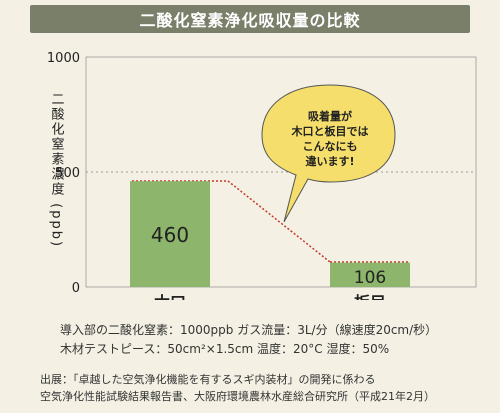 The height and width of the screenshot is (413, 500). What do you see at coordinates (330, 131) in the screenshot?
I see `callout-line-2: 木口と板目では` at bounding box center [330, 131].